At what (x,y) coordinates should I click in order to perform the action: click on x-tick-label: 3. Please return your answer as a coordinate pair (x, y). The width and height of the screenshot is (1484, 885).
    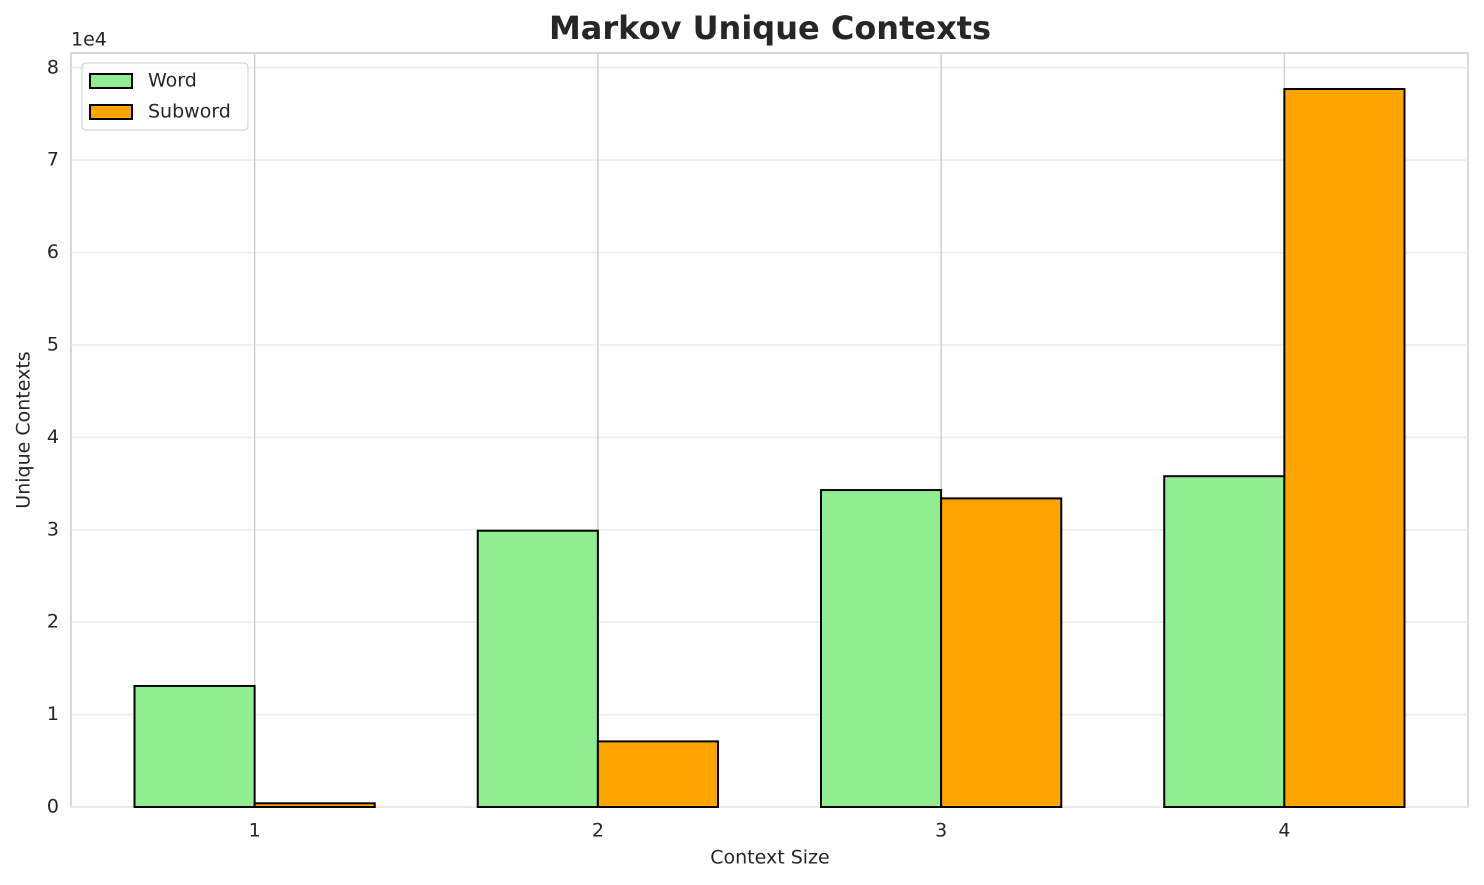
    Looking at the image, I should click on (941, 831).